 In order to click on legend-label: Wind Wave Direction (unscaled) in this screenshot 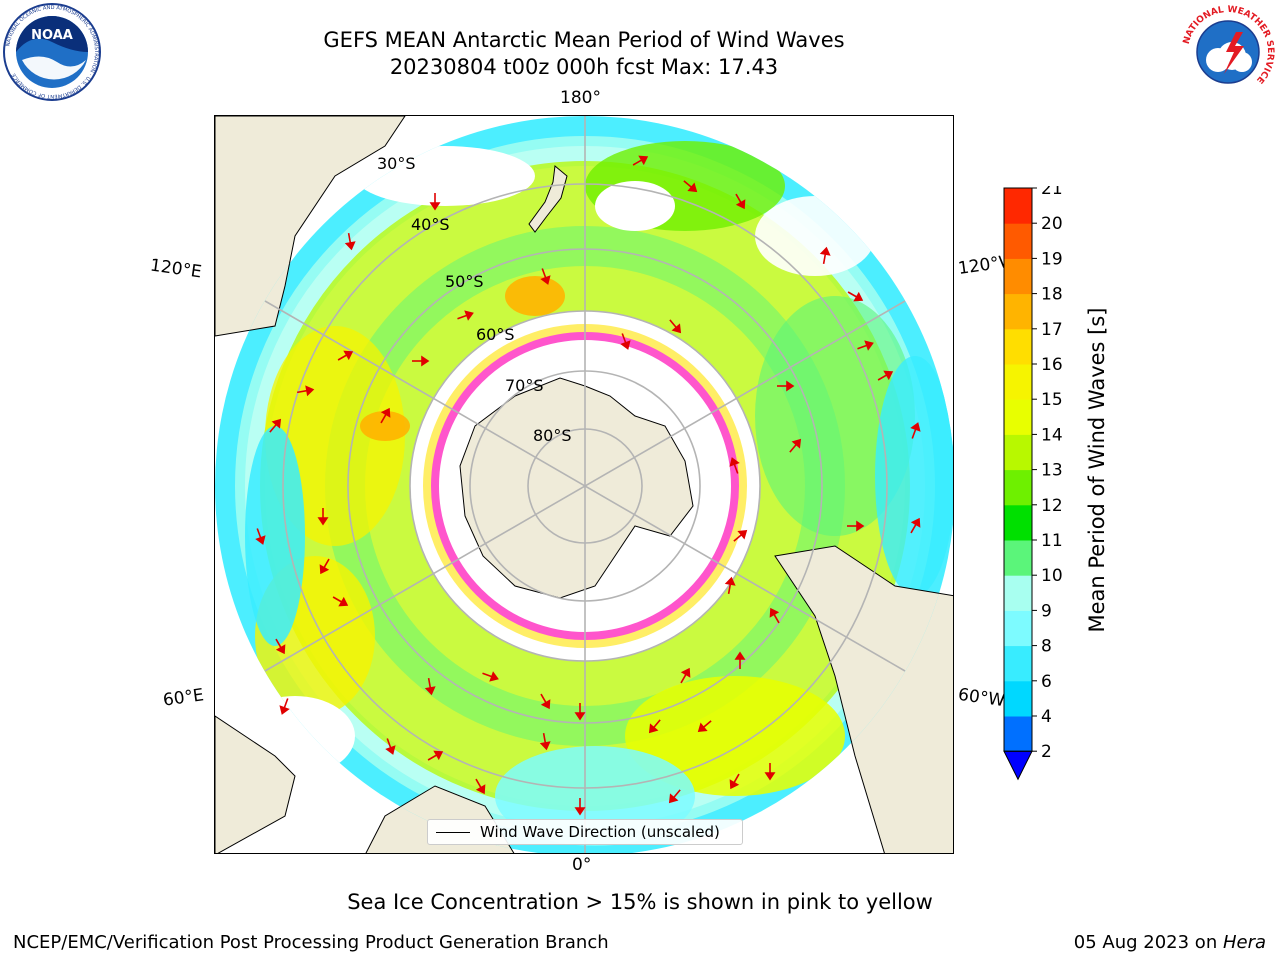, I will do `click(600, 832)`.